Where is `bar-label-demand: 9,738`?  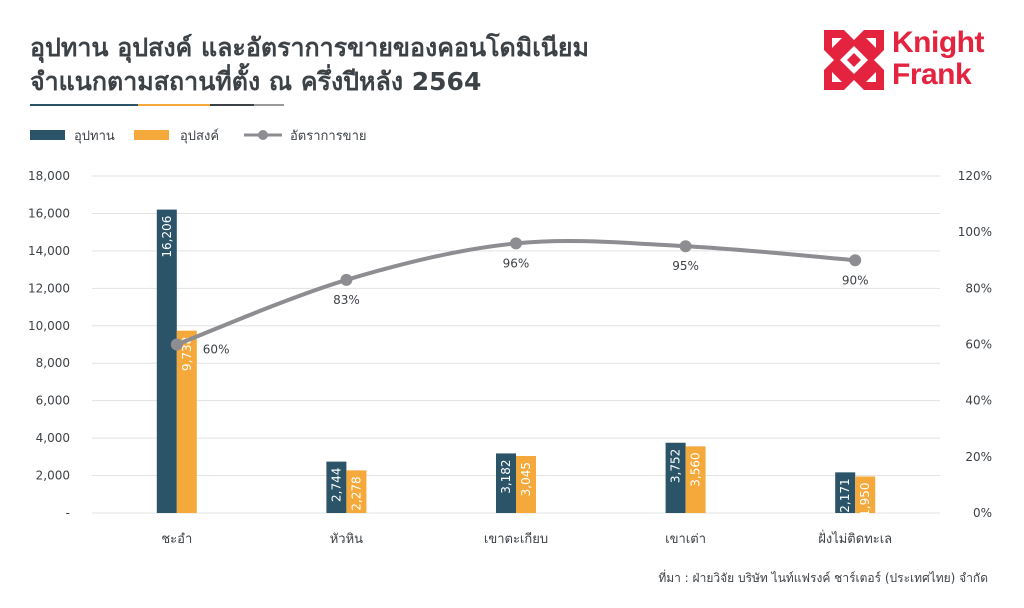 bar-label-demand: 9,738 is located at coordinates (187, 354).